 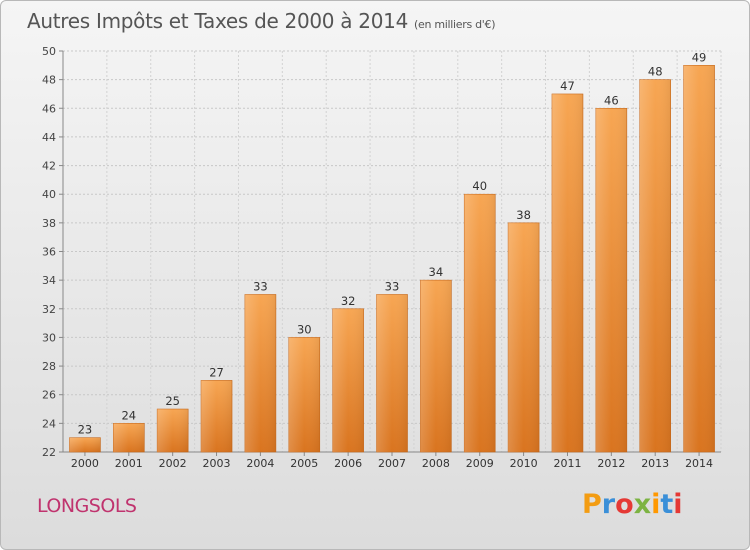 What do you see at coordinates (85, 463) in the screenshot?
I see `x-tick-label: 2000` at bounding box center [85, 463].